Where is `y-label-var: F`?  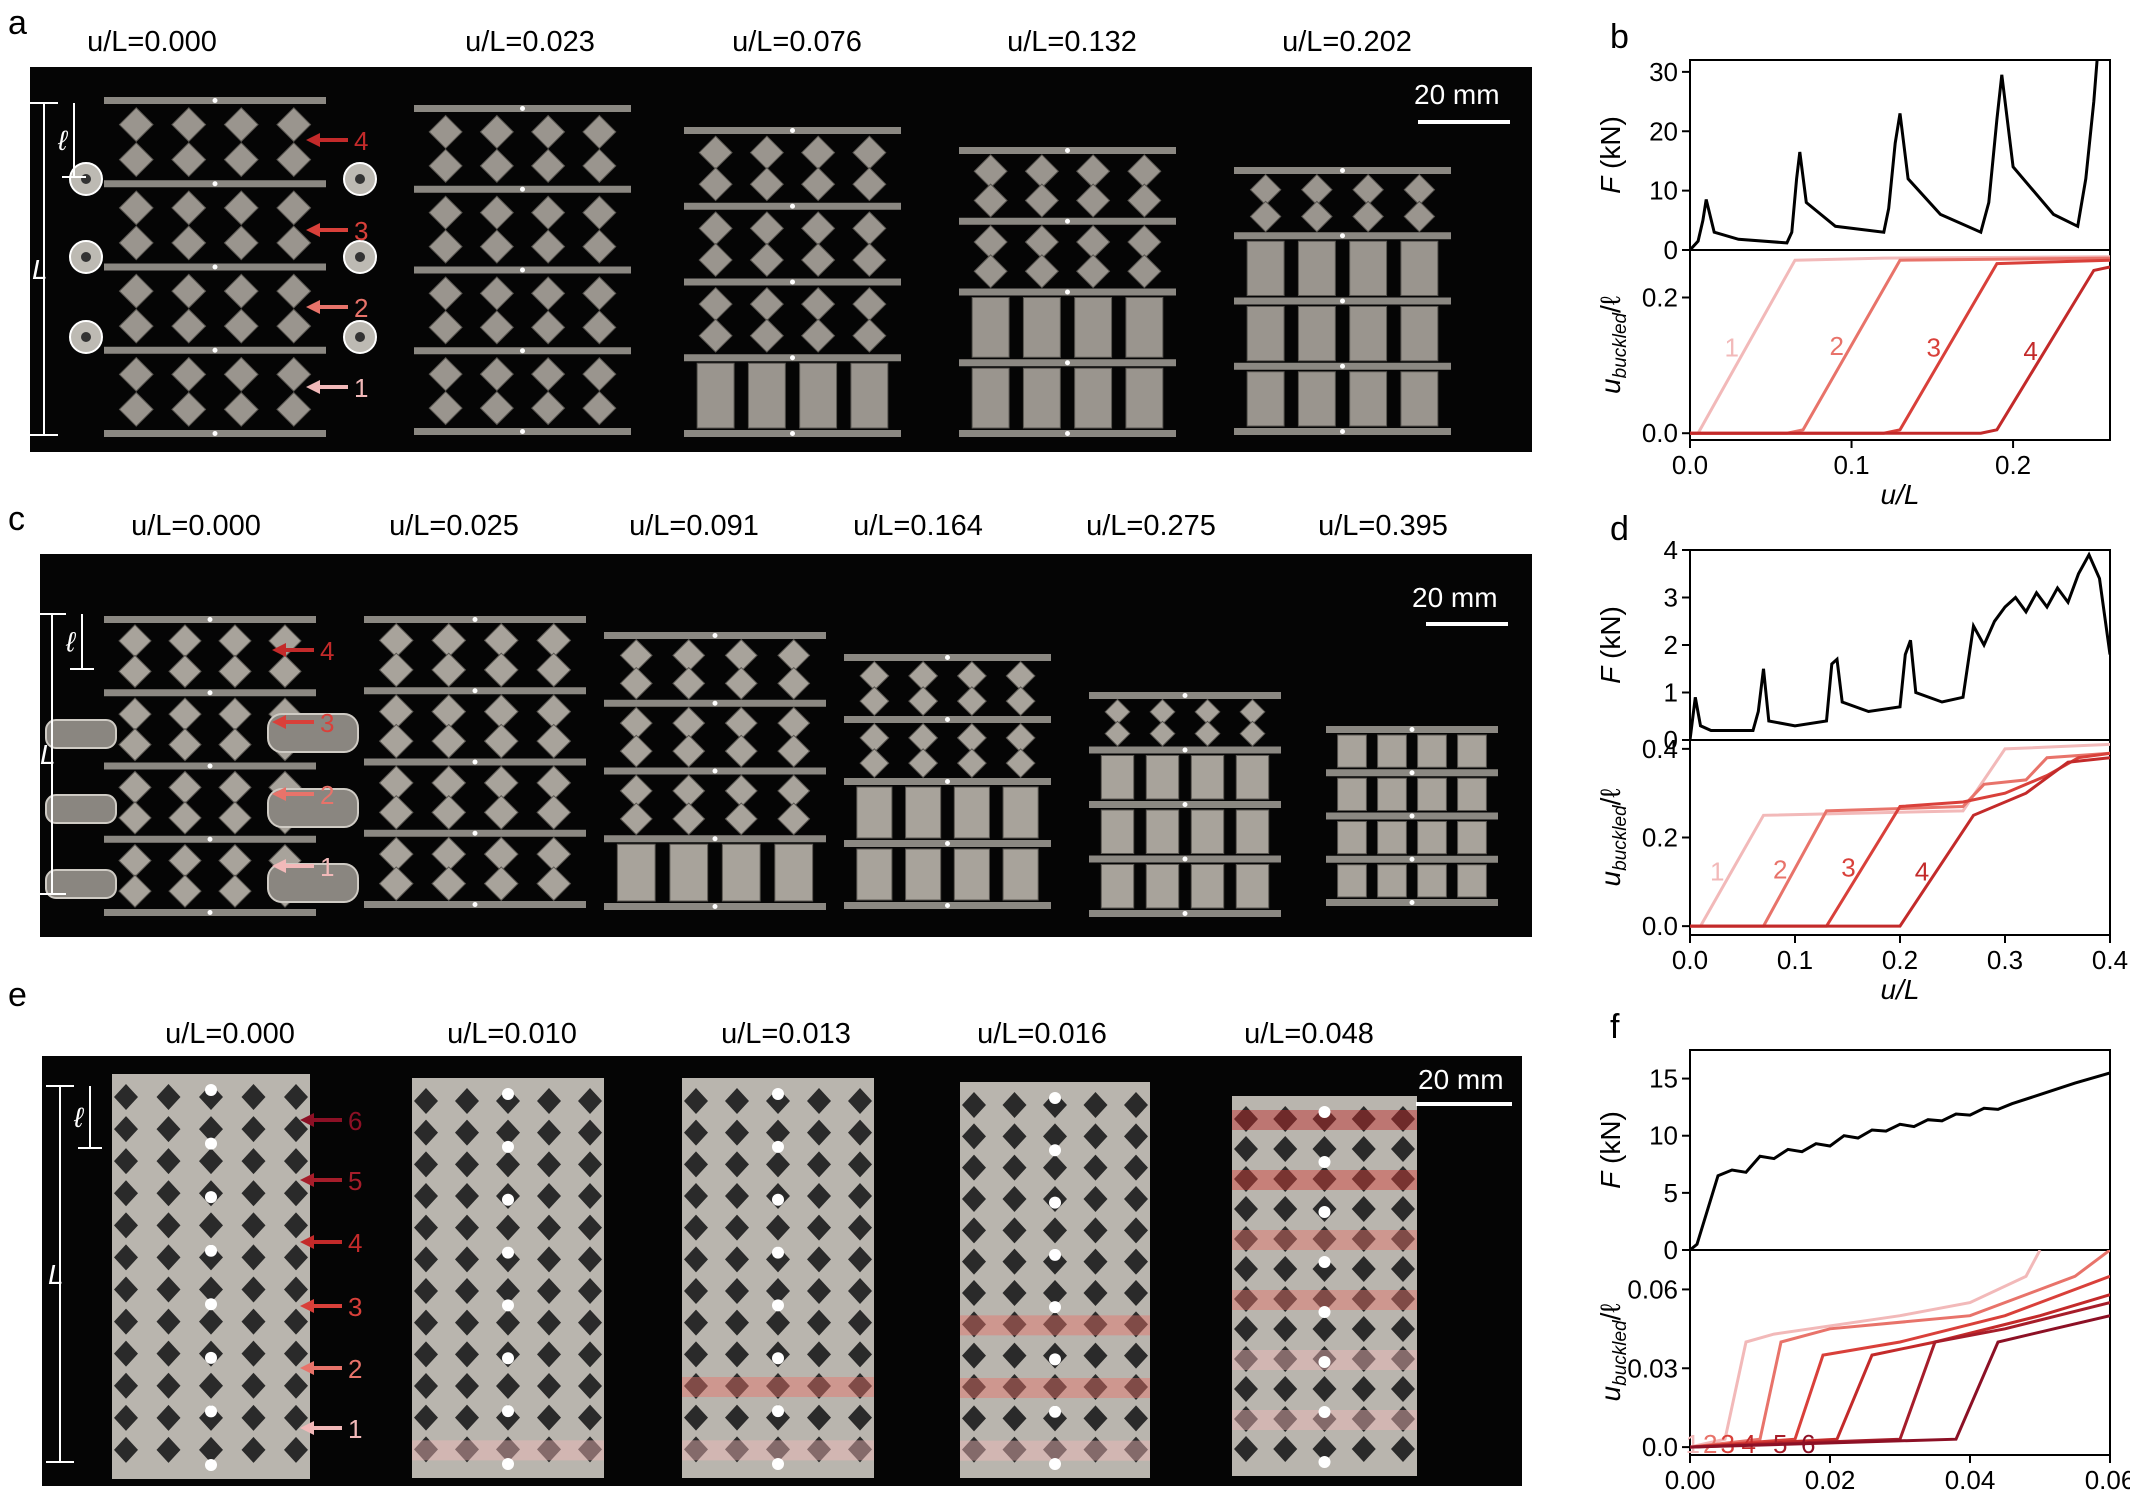
y-label-var: F is located at coordinates (1610, 1179).